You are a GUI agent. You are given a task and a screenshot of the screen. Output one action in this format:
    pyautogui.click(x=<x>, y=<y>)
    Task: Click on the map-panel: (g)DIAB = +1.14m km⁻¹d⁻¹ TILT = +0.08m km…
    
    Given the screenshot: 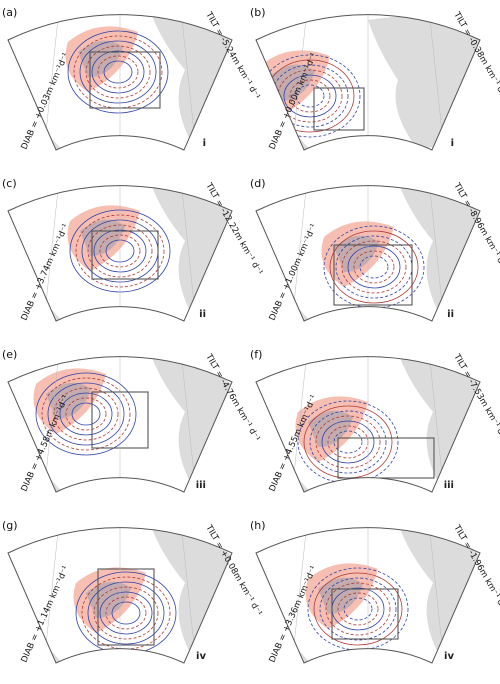 What is the action you would take?
    pyautogui.click(x=133, y=591)
    